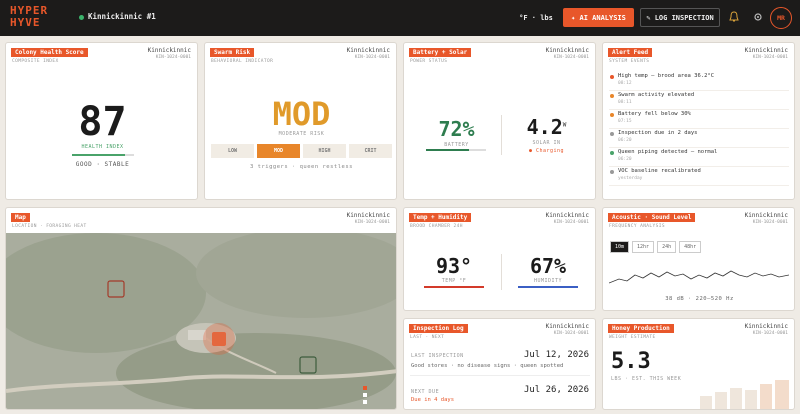 The height and width of the screenshot is (414, 800). Describe the element at coordinates (643, 247) in the screenshot. I see `range-tab: 12hr` at that location.